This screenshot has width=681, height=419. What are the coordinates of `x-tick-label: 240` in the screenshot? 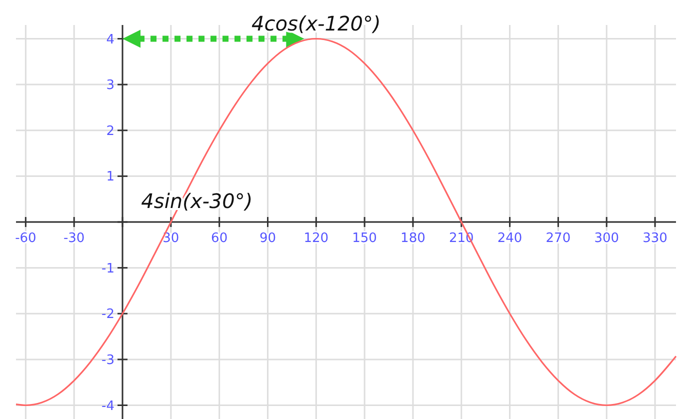 It's located at (509, 238).